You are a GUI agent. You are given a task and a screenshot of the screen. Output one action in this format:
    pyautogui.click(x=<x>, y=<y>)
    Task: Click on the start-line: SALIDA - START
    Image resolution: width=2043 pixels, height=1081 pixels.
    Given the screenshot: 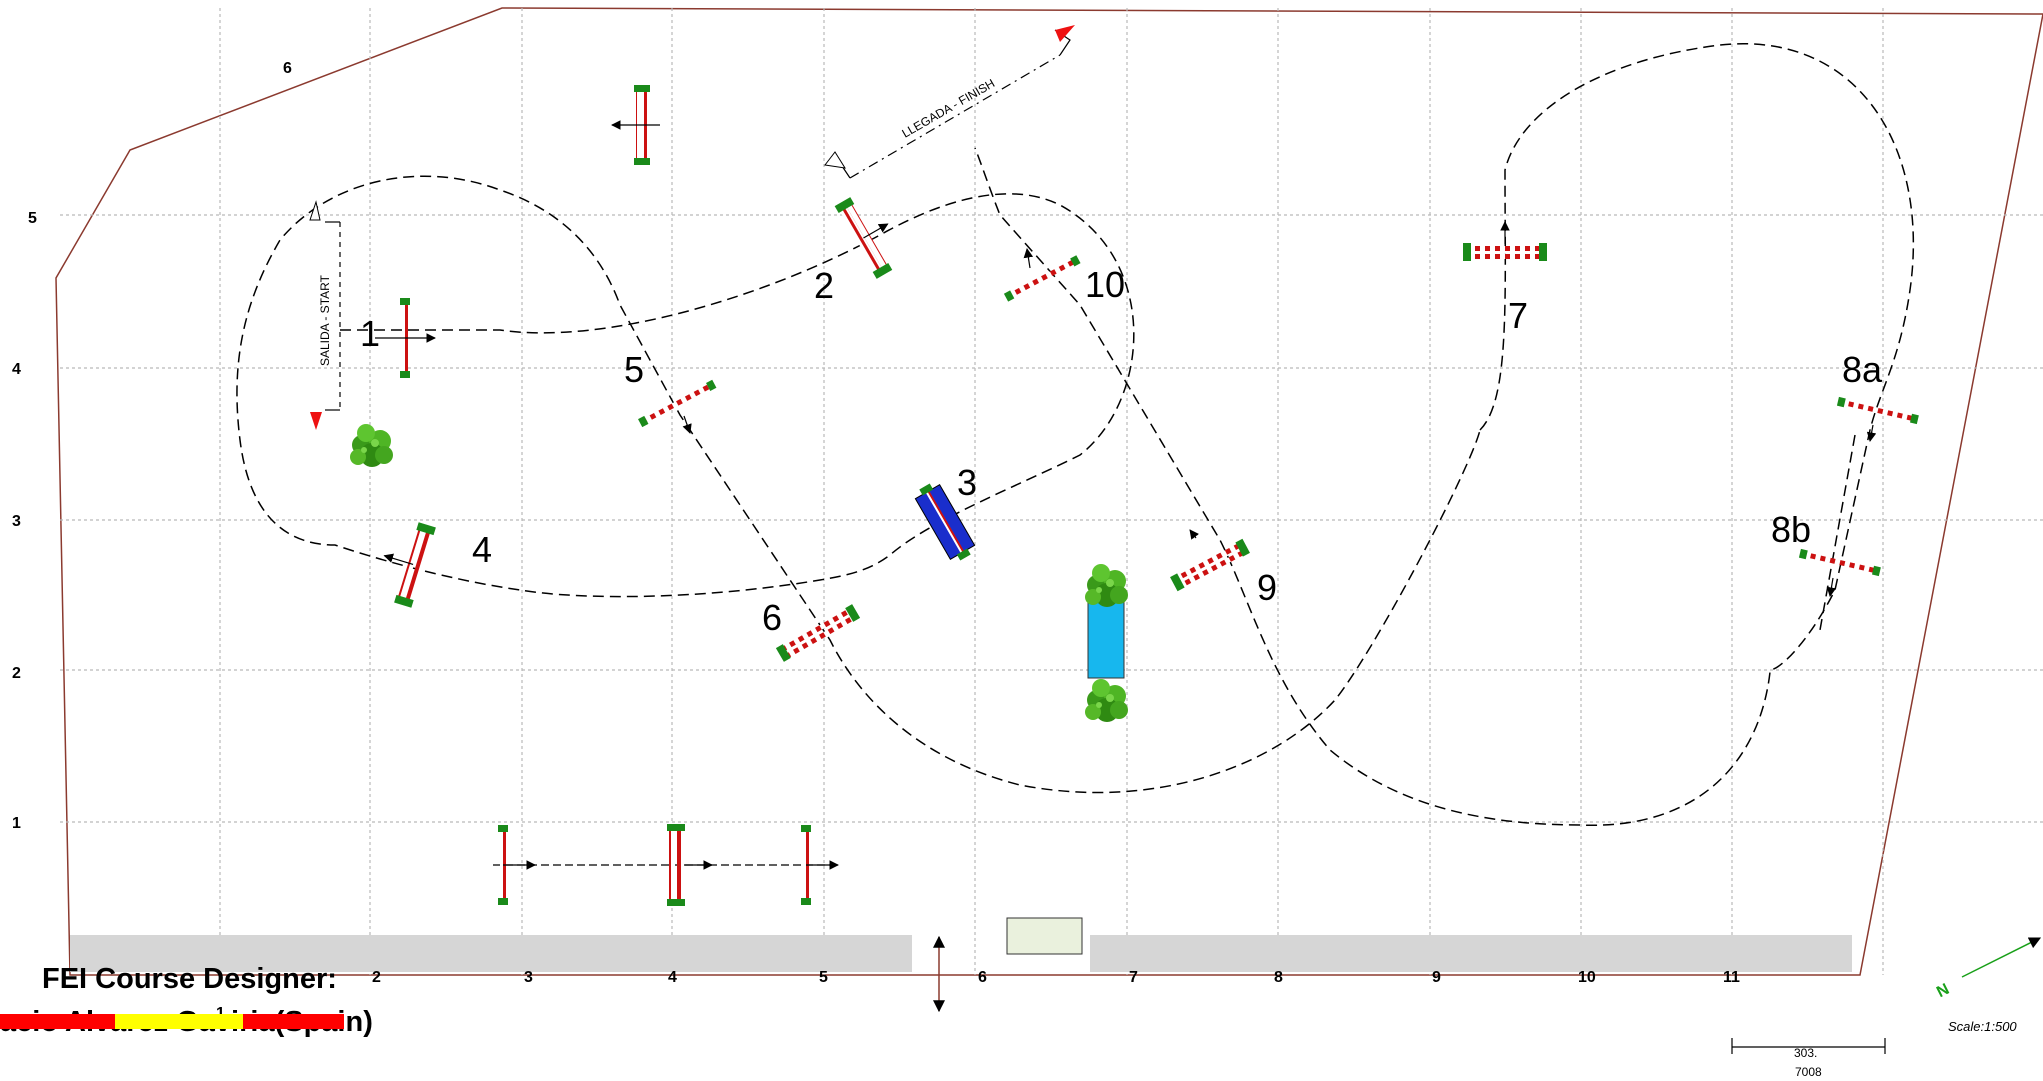 What is the action you would take?
    pyautogui.click(x=325, y=315)
    